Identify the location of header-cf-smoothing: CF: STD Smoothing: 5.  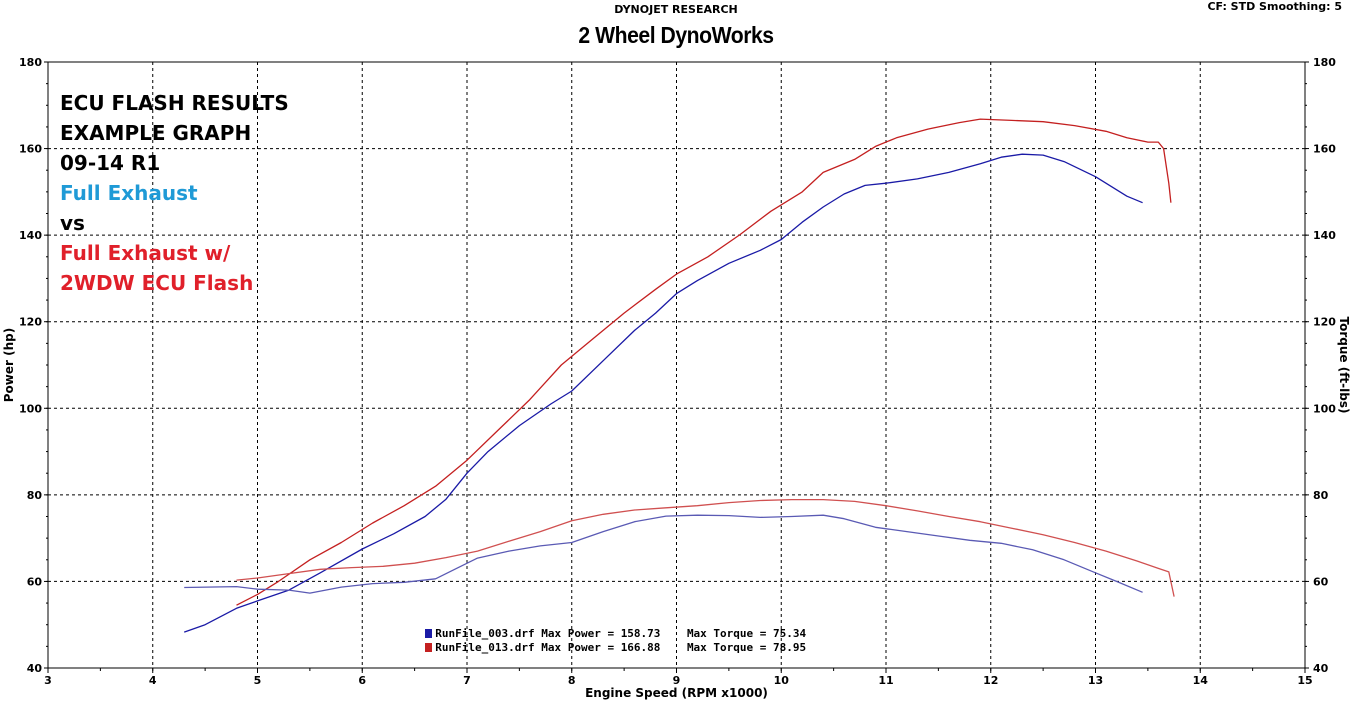
(1274, 6).